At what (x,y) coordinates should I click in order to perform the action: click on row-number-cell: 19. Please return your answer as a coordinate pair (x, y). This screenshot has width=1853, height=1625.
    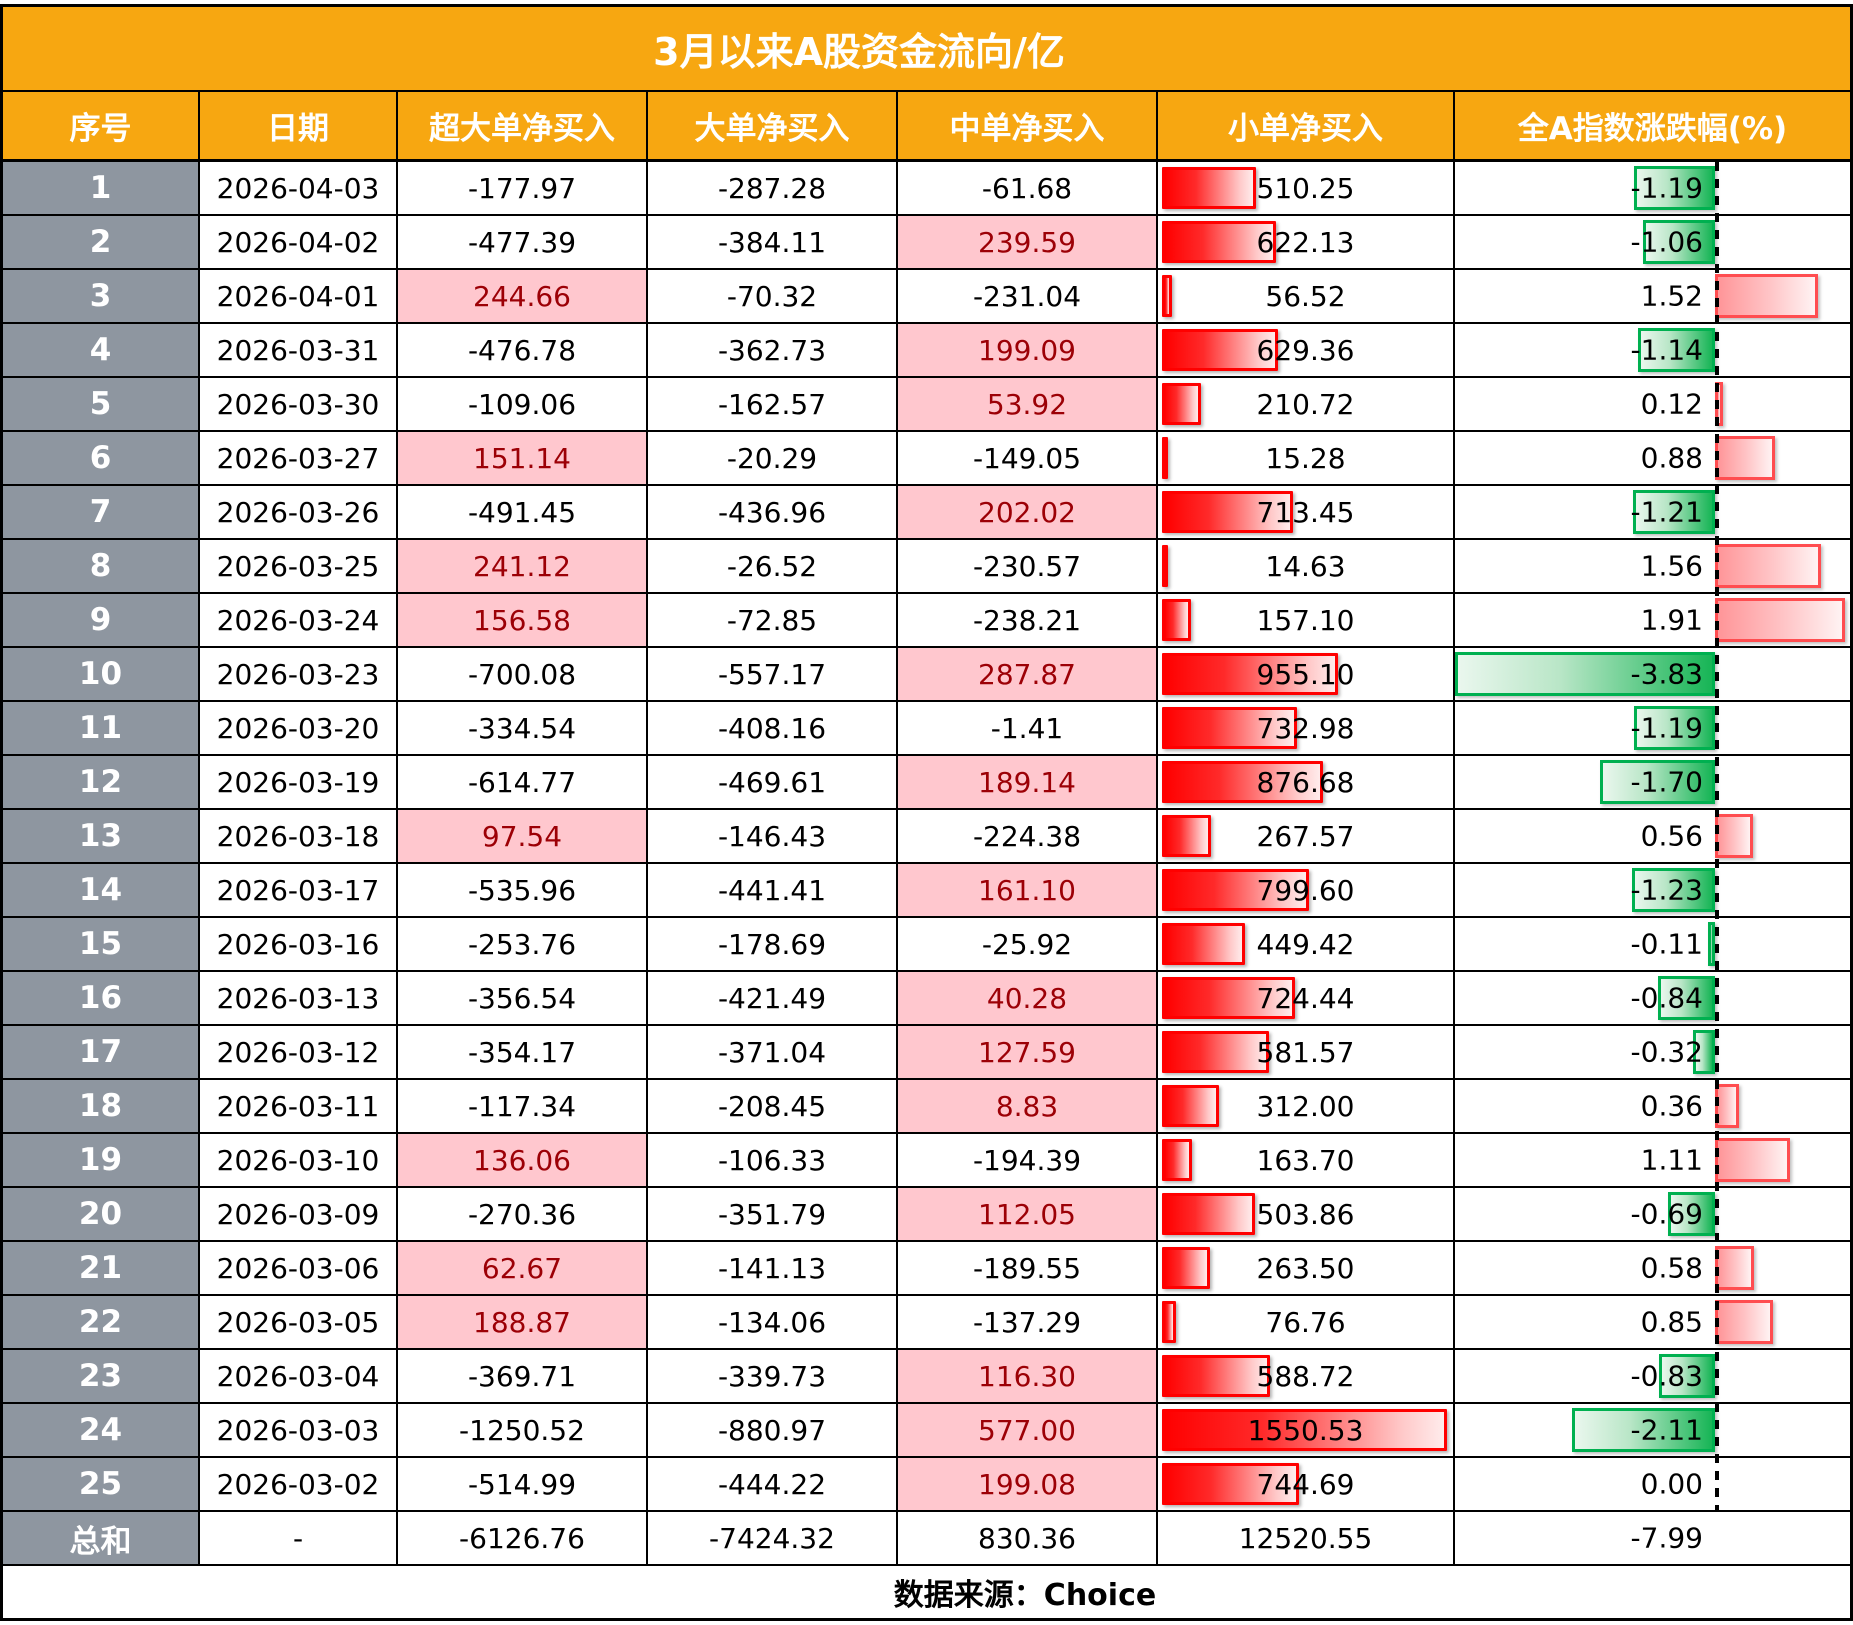
    Looking at the image, I should click on (101, 1161).